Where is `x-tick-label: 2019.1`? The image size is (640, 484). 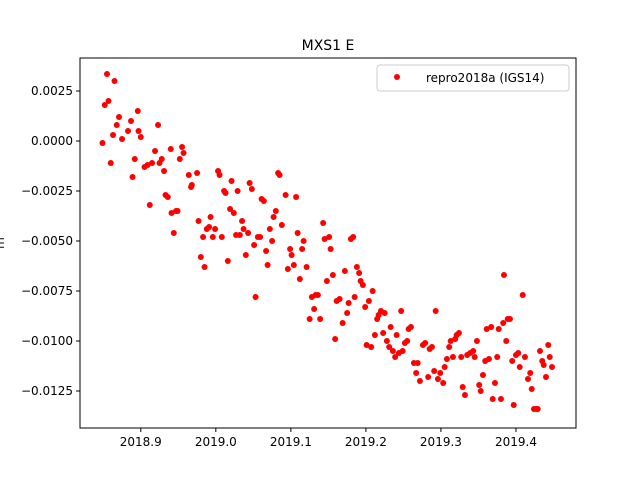
x-tick-label: 2019.1 is located at coordinates (291, 442).